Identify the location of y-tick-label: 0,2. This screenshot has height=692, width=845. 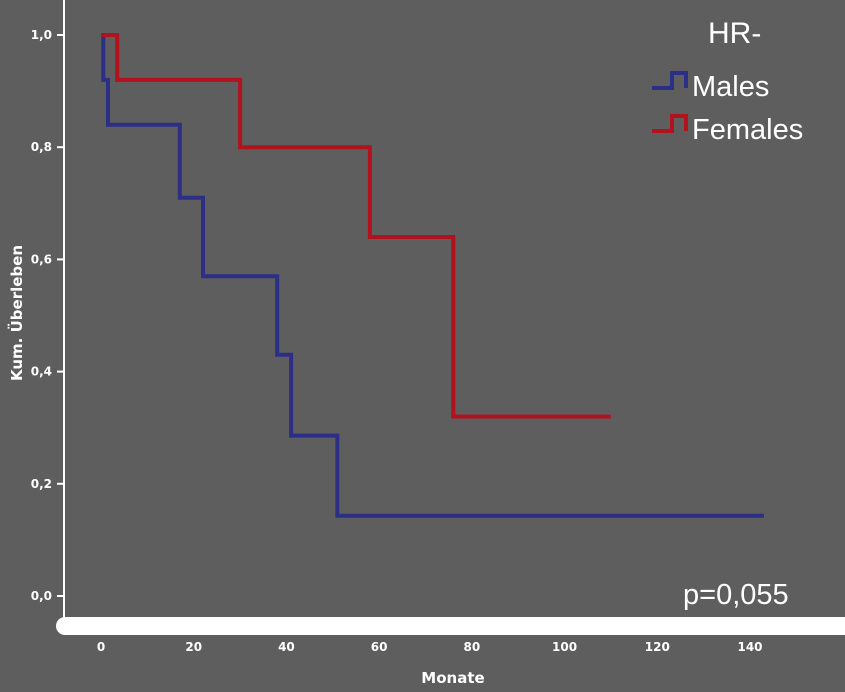
(41, 484).